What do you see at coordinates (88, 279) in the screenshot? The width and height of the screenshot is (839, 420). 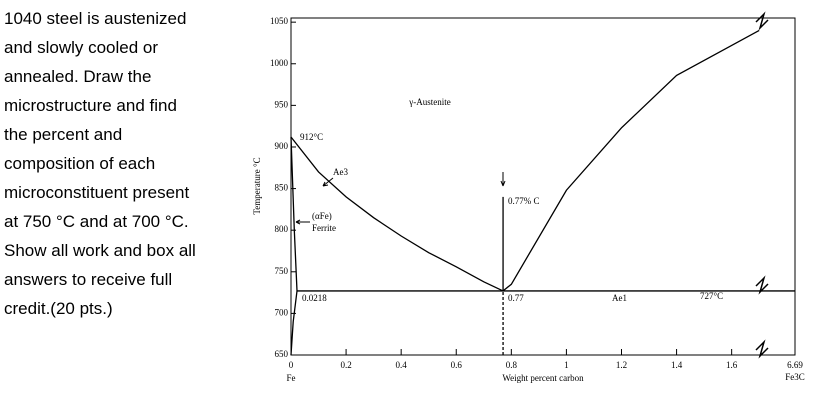 I see `question-line: answers to receive full` at bounding box center [88, 279].